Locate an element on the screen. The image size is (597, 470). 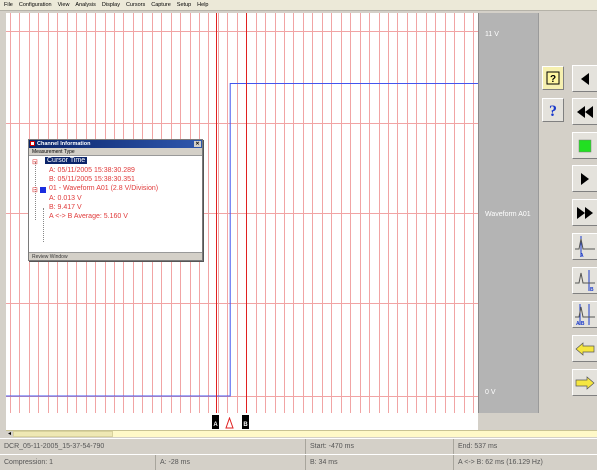
scroll-left-icon: ◂ is located at coordinates (9, 434).